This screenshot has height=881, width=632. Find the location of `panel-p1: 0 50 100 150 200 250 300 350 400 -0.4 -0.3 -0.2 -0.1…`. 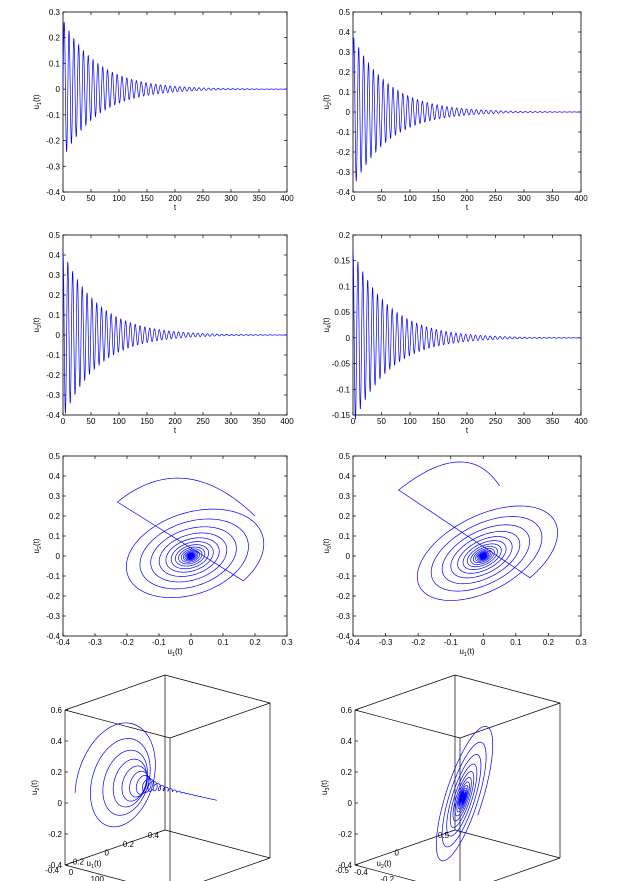

panel-p1: 0 50 100 150 200 250 300 350 400 -0.4 -0.3 -0.2 -0.1… is located at coordinates (163, 110).